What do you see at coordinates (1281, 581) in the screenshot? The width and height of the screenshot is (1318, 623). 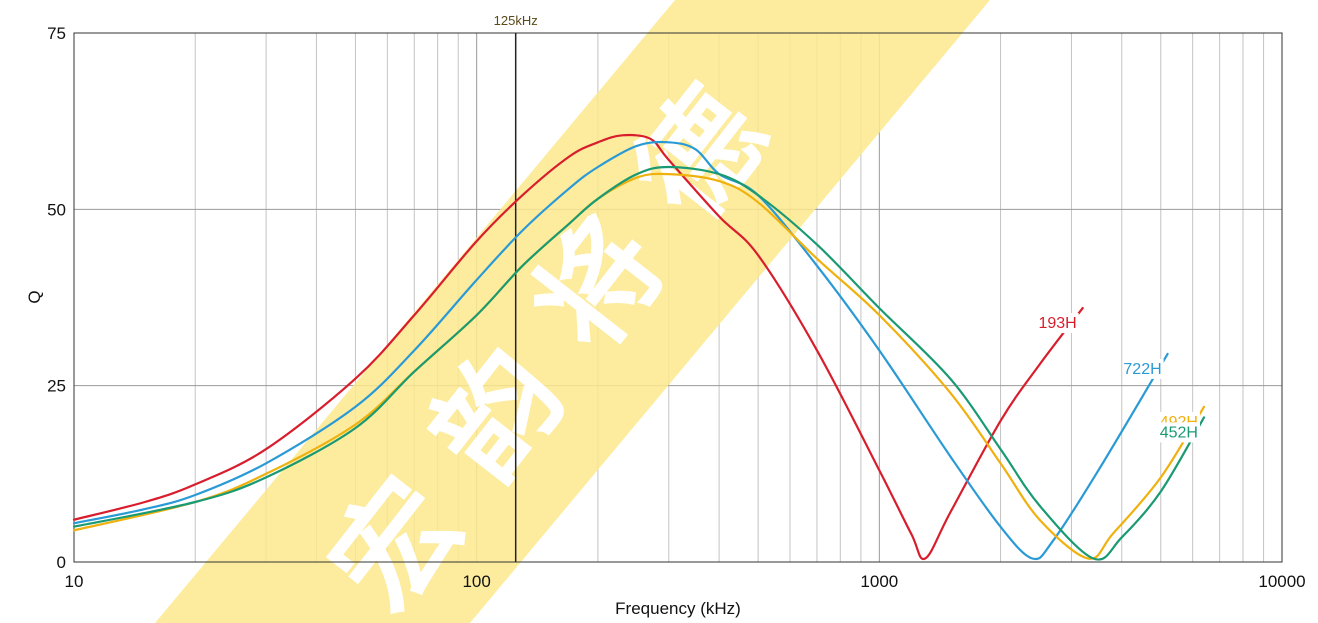 I see `x-tick-label: 10000` at bounding box center [1281, 581].